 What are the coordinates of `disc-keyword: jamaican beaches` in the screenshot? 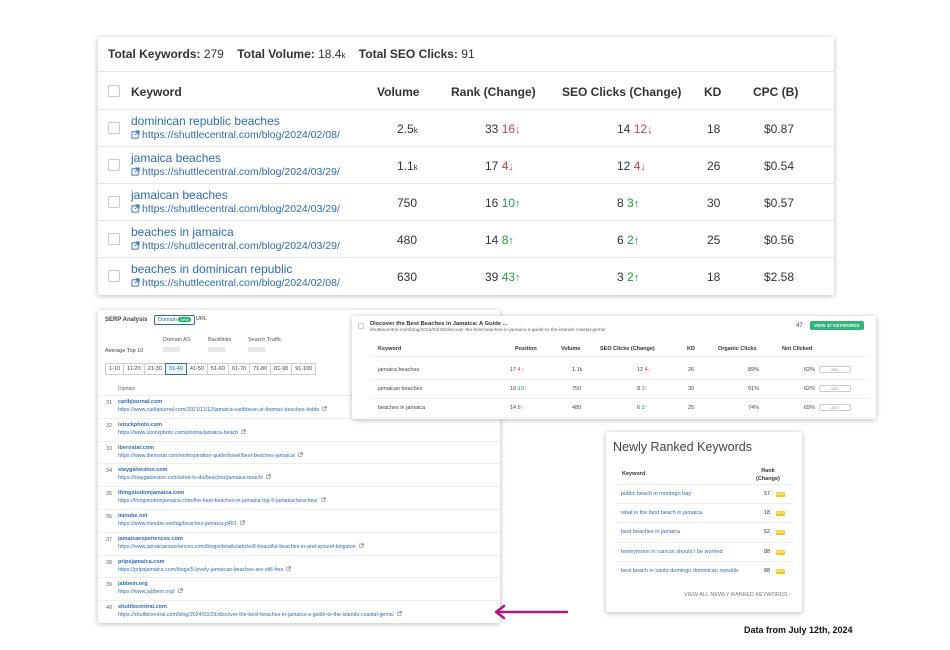 It's located at (400, 389).